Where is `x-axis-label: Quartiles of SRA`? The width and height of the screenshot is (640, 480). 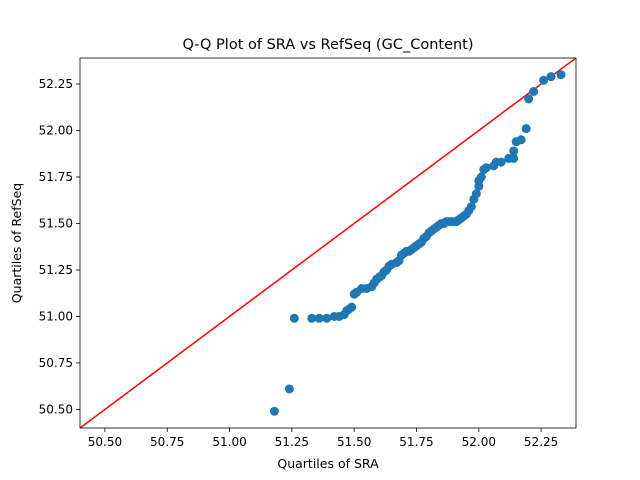
x-axis-label: Quartiles of SRA is located at coordinates (328, 463).